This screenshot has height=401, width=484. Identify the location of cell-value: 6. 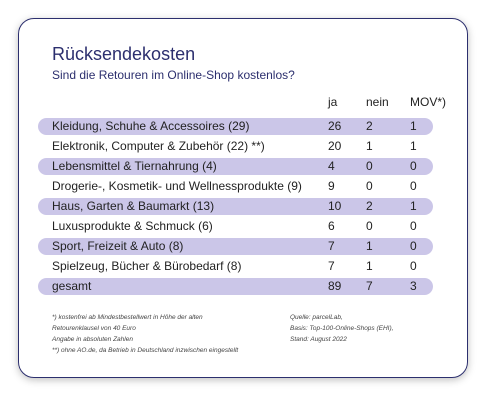
(331, 226).